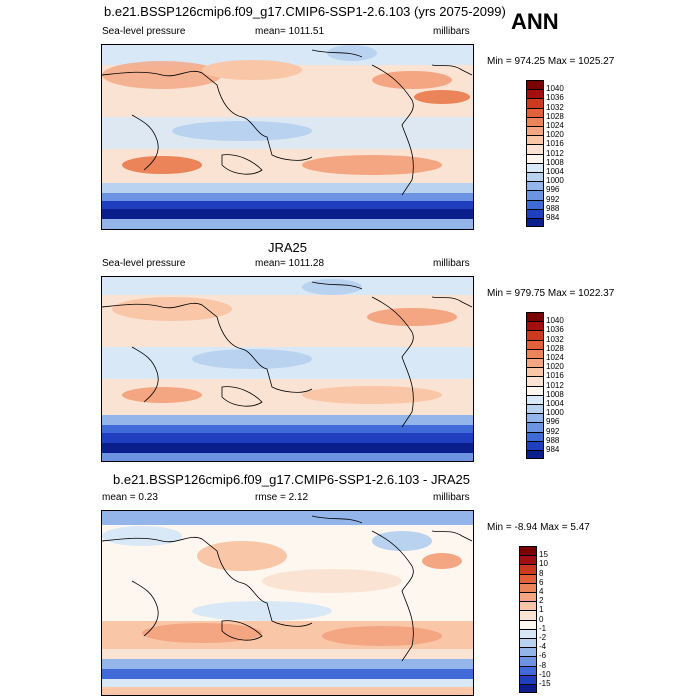  Describe the element at coordinates (352, 53) in the screenshot. I see `panel-1-aleutian-low` at that location.